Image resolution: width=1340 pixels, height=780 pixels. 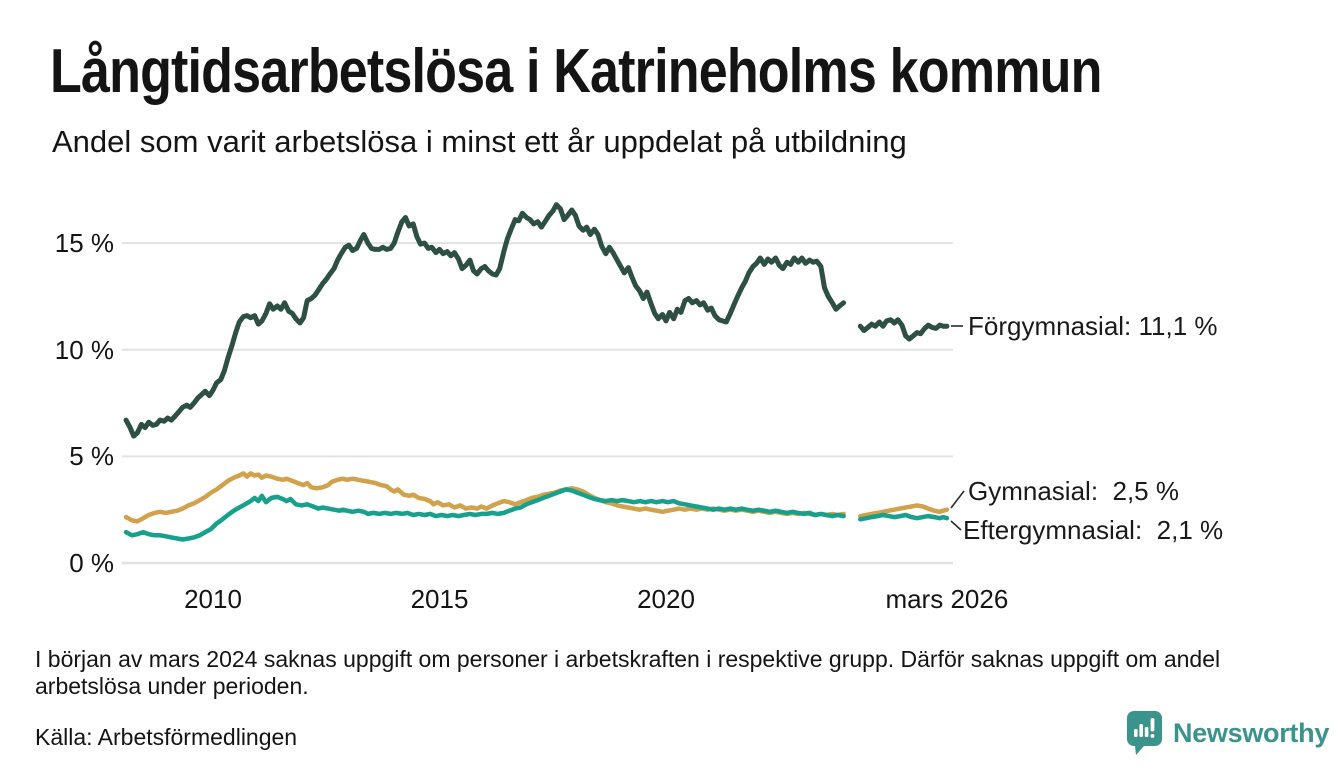 I want to click on newsworthy-chart-bubble-icon, so click(x=1144, y=733).